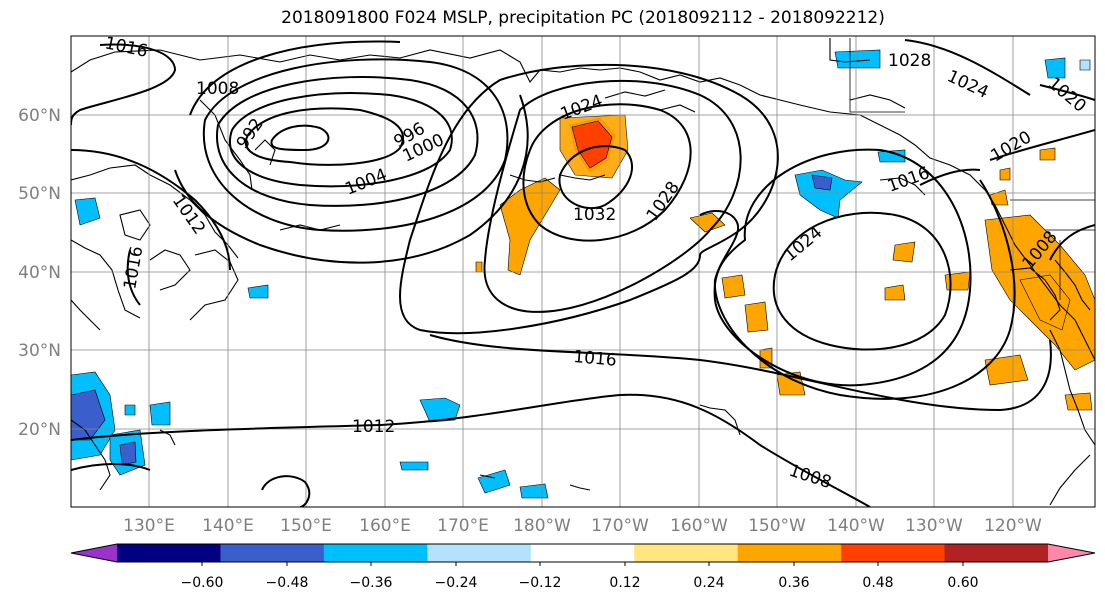 This screenshot has height=601, width=1105. I want to click on lat-label: 40°N, so click(39, 273).